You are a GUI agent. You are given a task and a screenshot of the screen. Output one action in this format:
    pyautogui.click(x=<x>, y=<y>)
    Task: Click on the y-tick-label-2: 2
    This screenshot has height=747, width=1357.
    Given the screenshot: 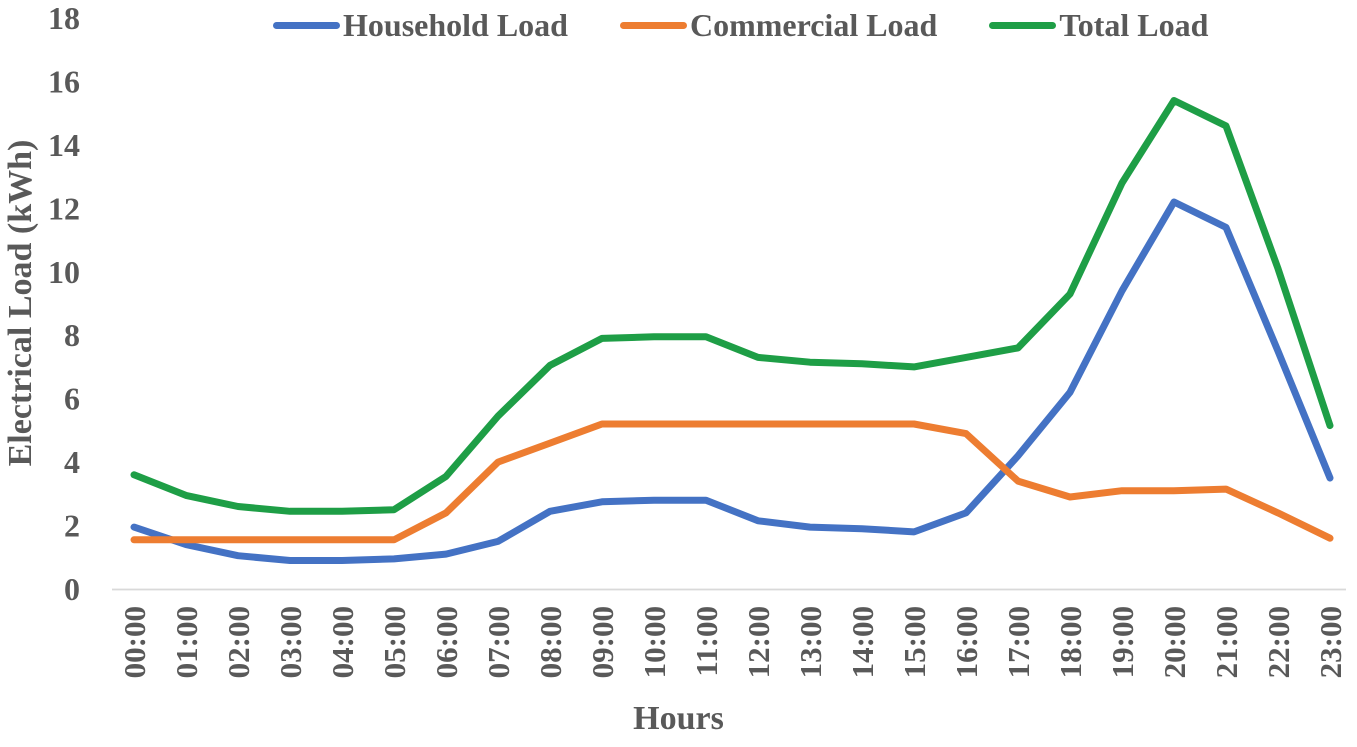 What is the action you would take?
    pyautogui.click(x=72, y=526)
    